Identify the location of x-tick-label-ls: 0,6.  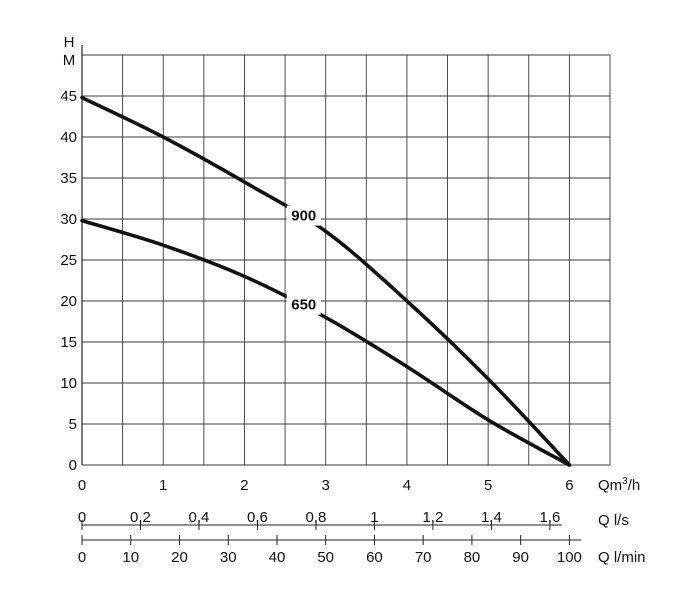
(257, 517).